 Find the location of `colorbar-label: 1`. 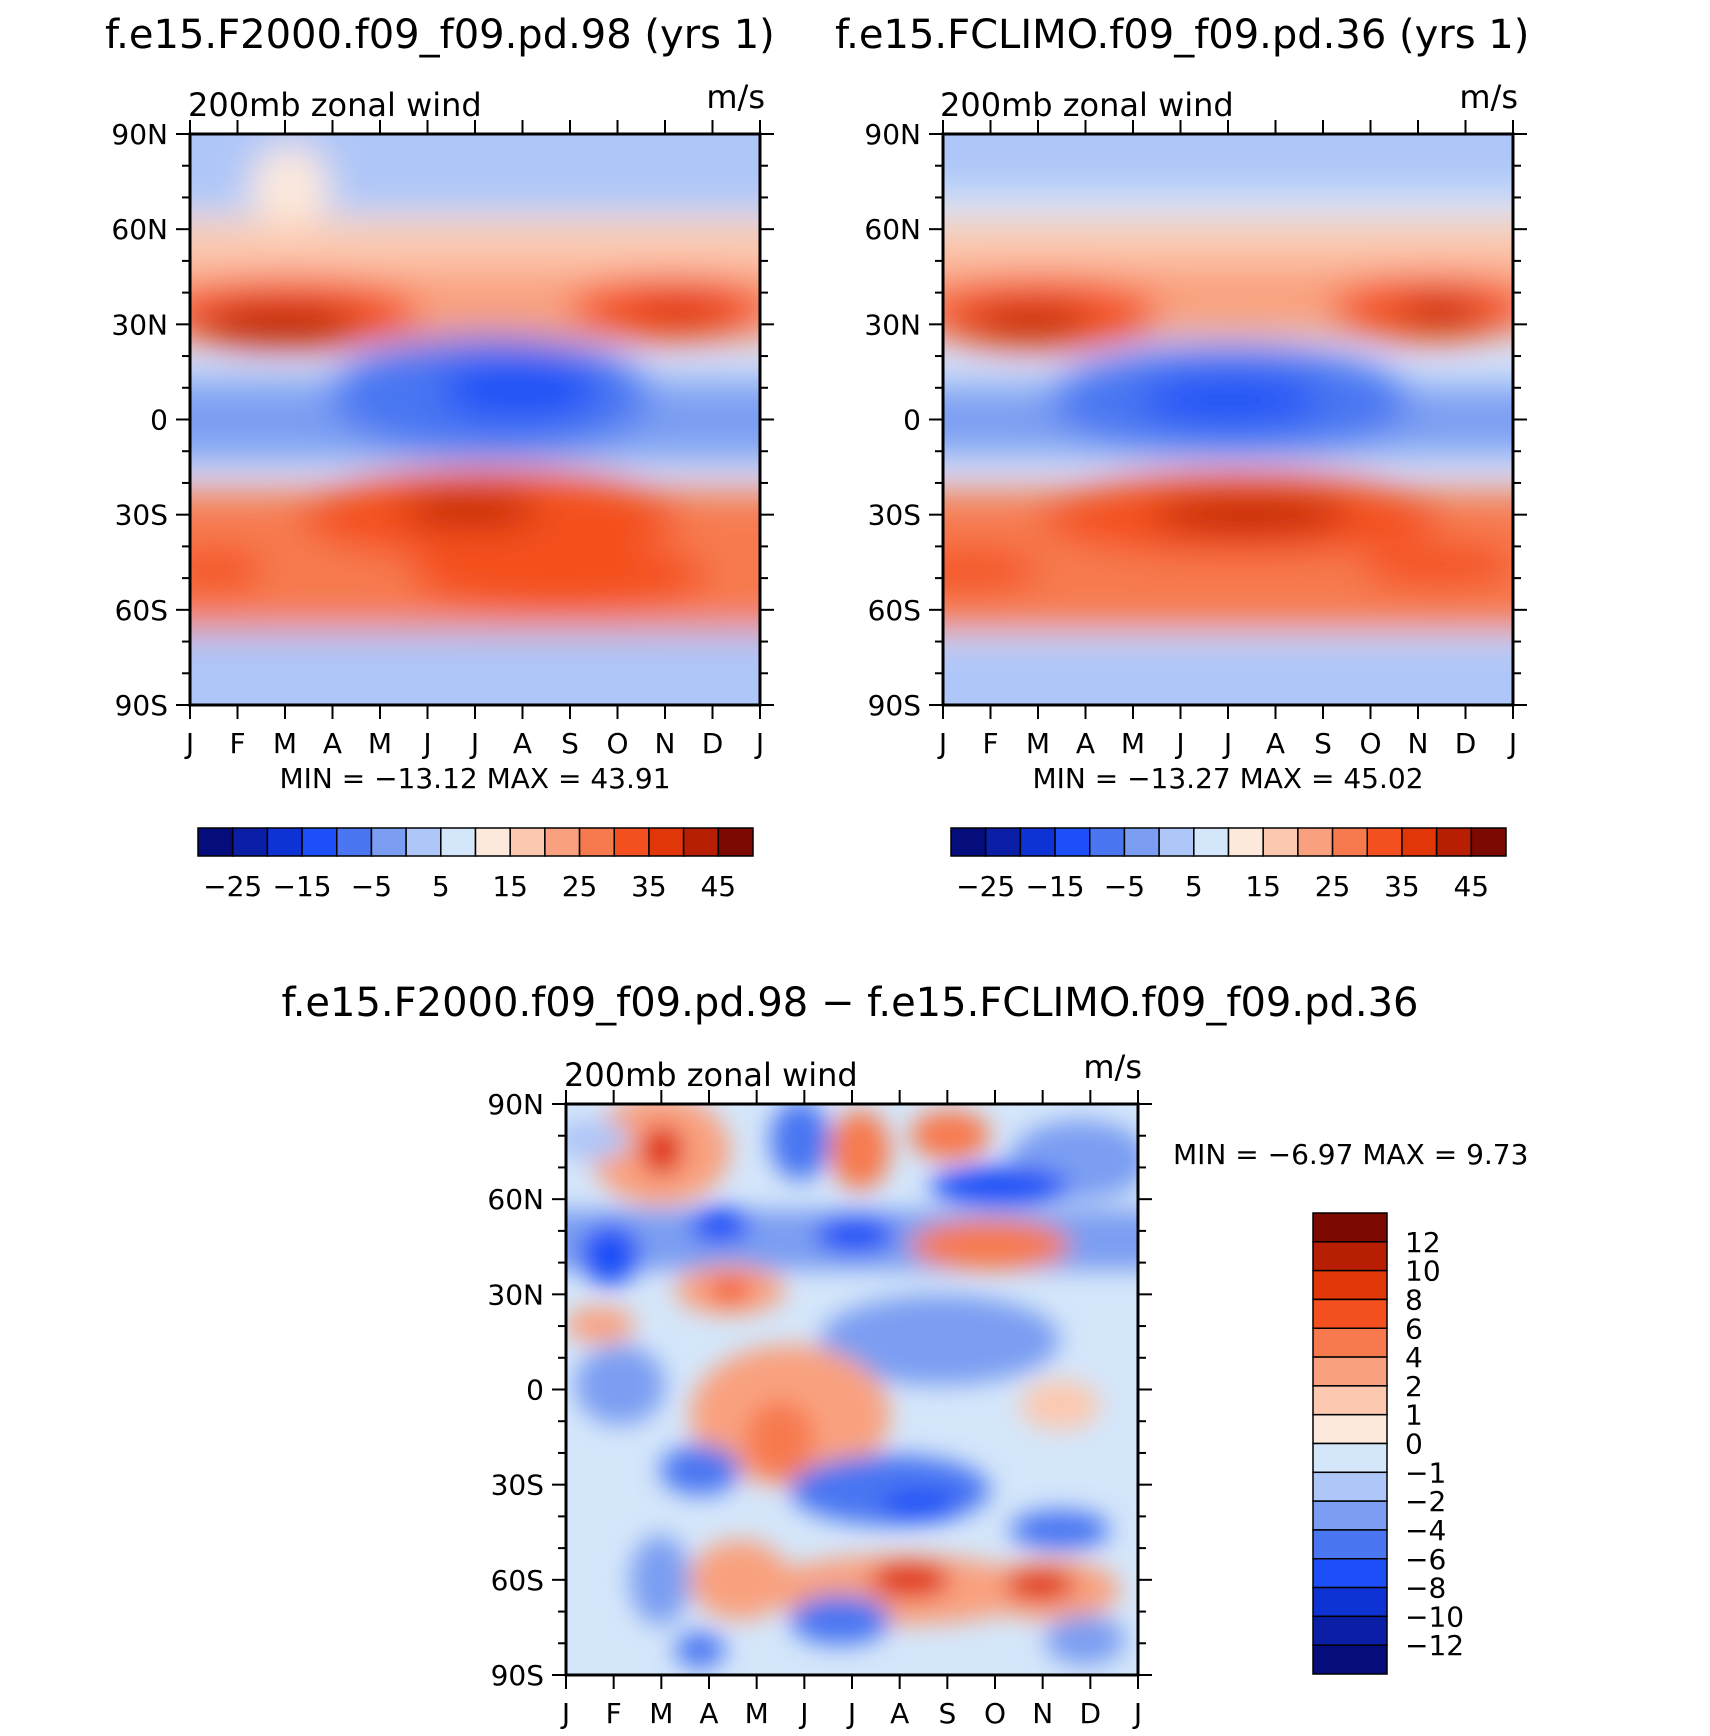

colorbar-label: 1 is located at coordinates (1414, 1415).